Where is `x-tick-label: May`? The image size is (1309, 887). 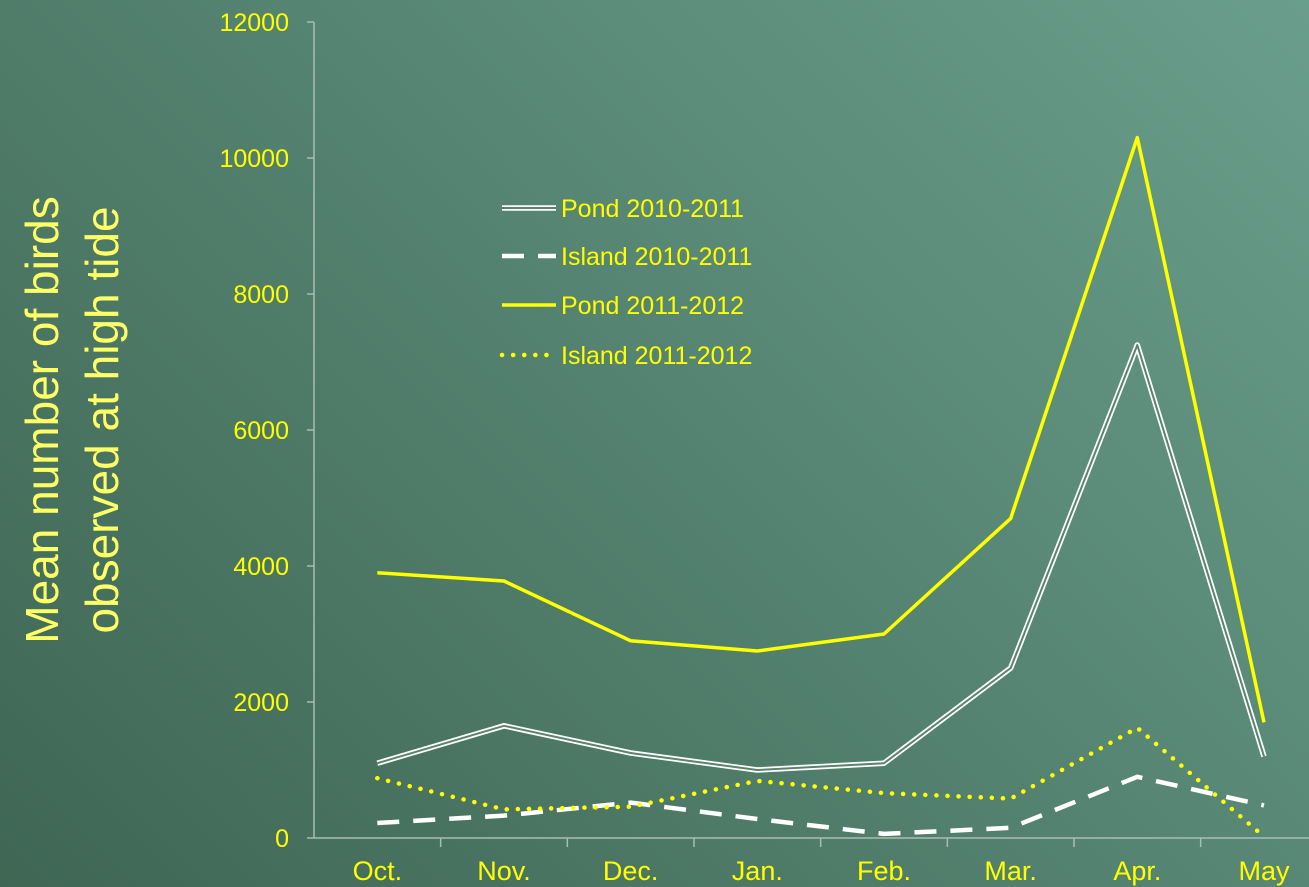
x-tick-label: May is located at coordinates (1264, 871).